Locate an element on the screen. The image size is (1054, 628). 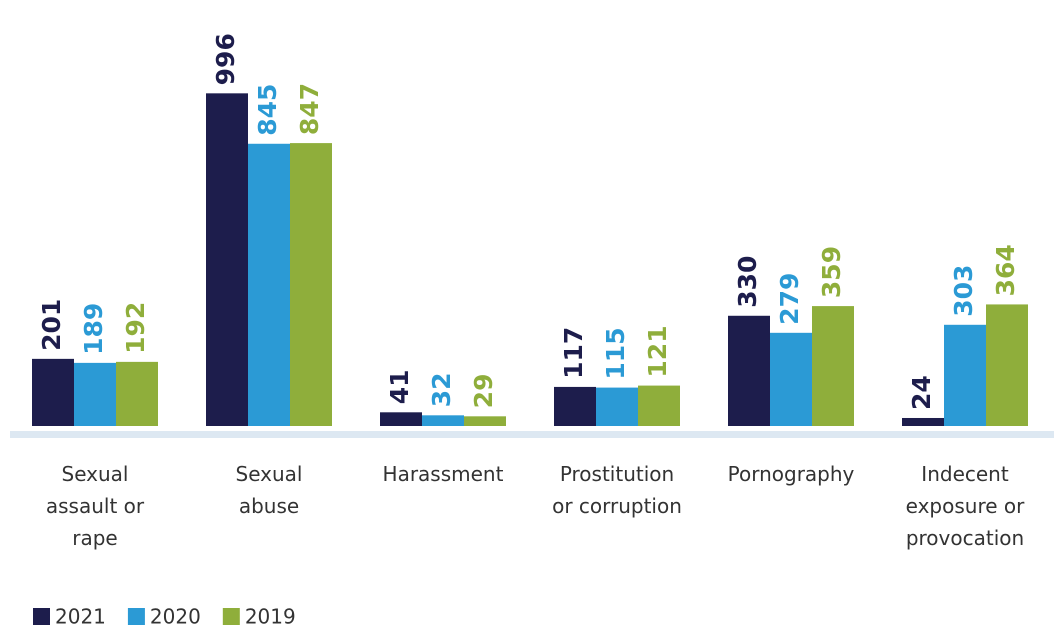
legend-label: 2020 is located at coordinates (175, 616).